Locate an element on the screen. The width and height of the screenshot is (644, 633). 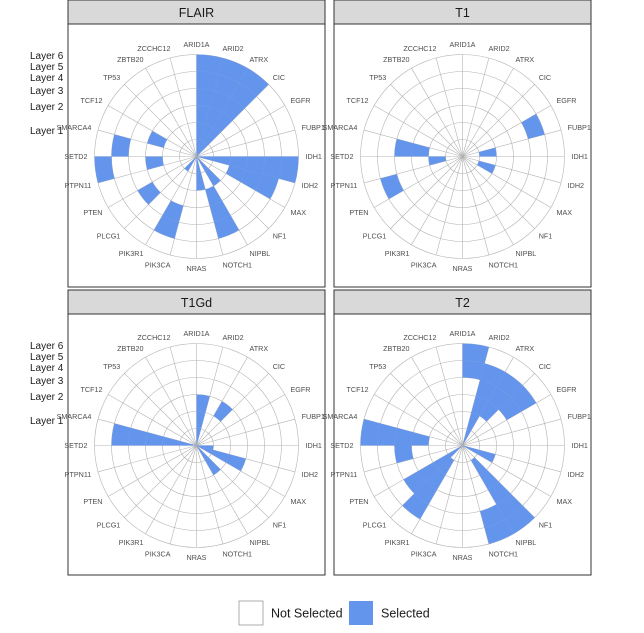
selected-wedges-t1 is located at coordinates (462, 156).